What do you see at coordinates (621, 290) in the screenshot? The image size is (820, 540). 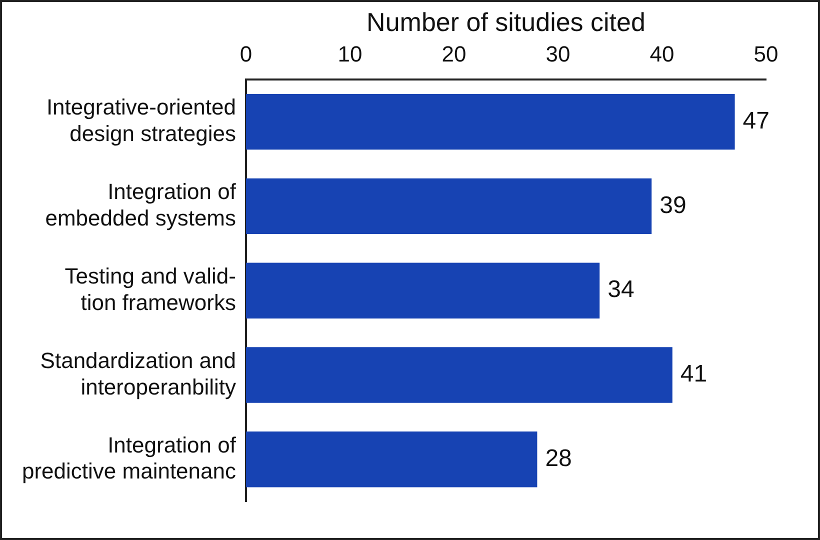 I see `data-label: 34` at bounding box center [621, 290].